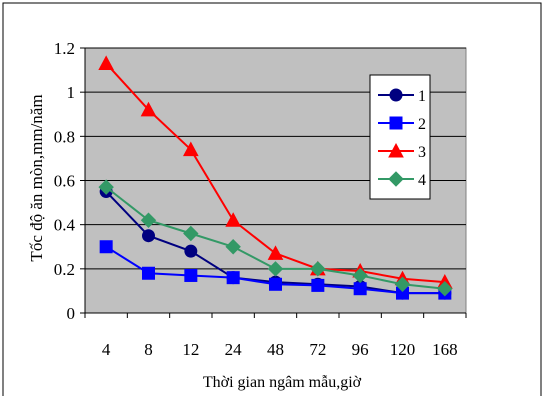  Describe the element at coordinates (445, 349) in the screenshot. I see `x-tick-label: 168` at that location.